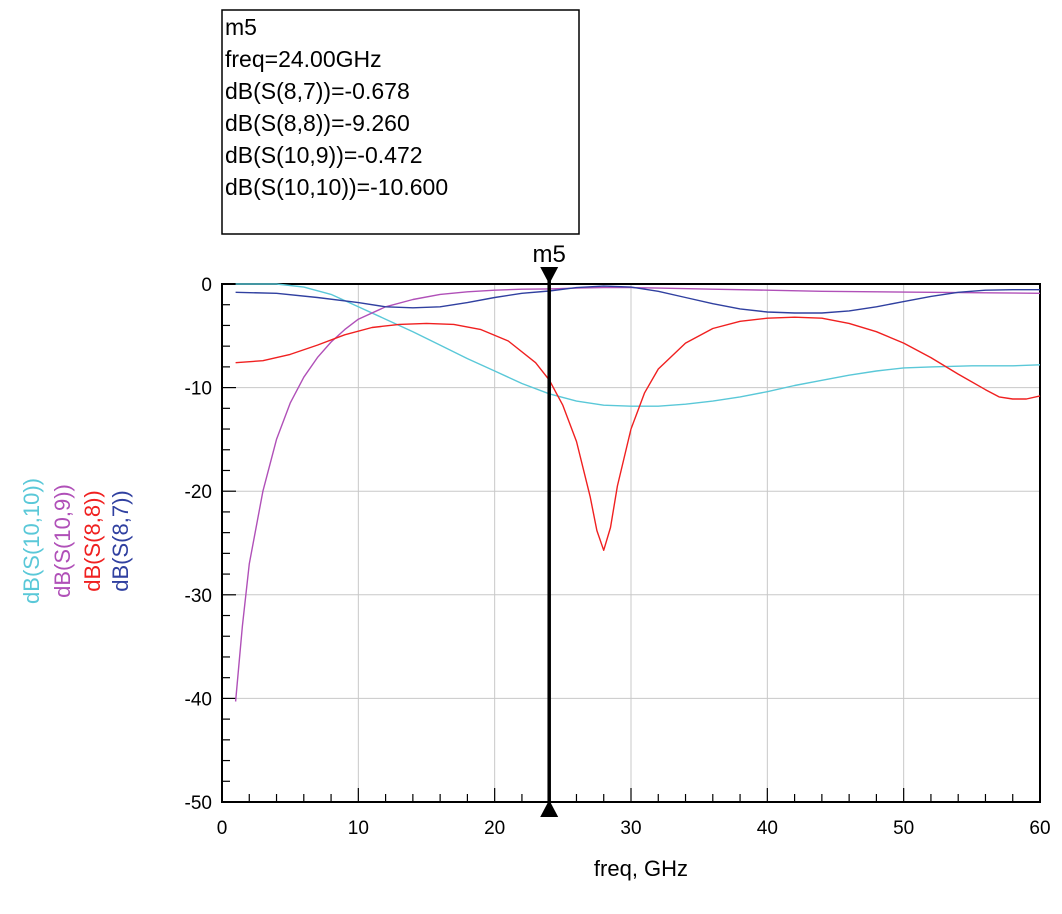 The image size is (1062, 914). What do you see at coordinates (358, 828) in the screenshot?
I see `x-tick-label: 10` at bounding box center [358, 828].